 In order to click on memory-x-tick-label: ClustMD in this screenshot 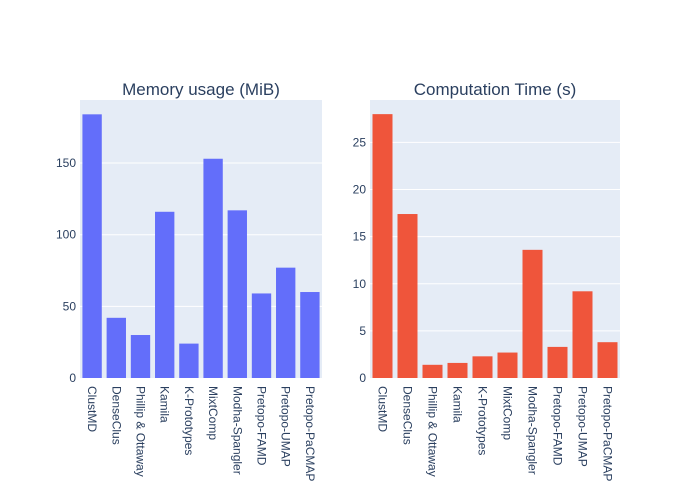, I will do `click(92, 409)`.